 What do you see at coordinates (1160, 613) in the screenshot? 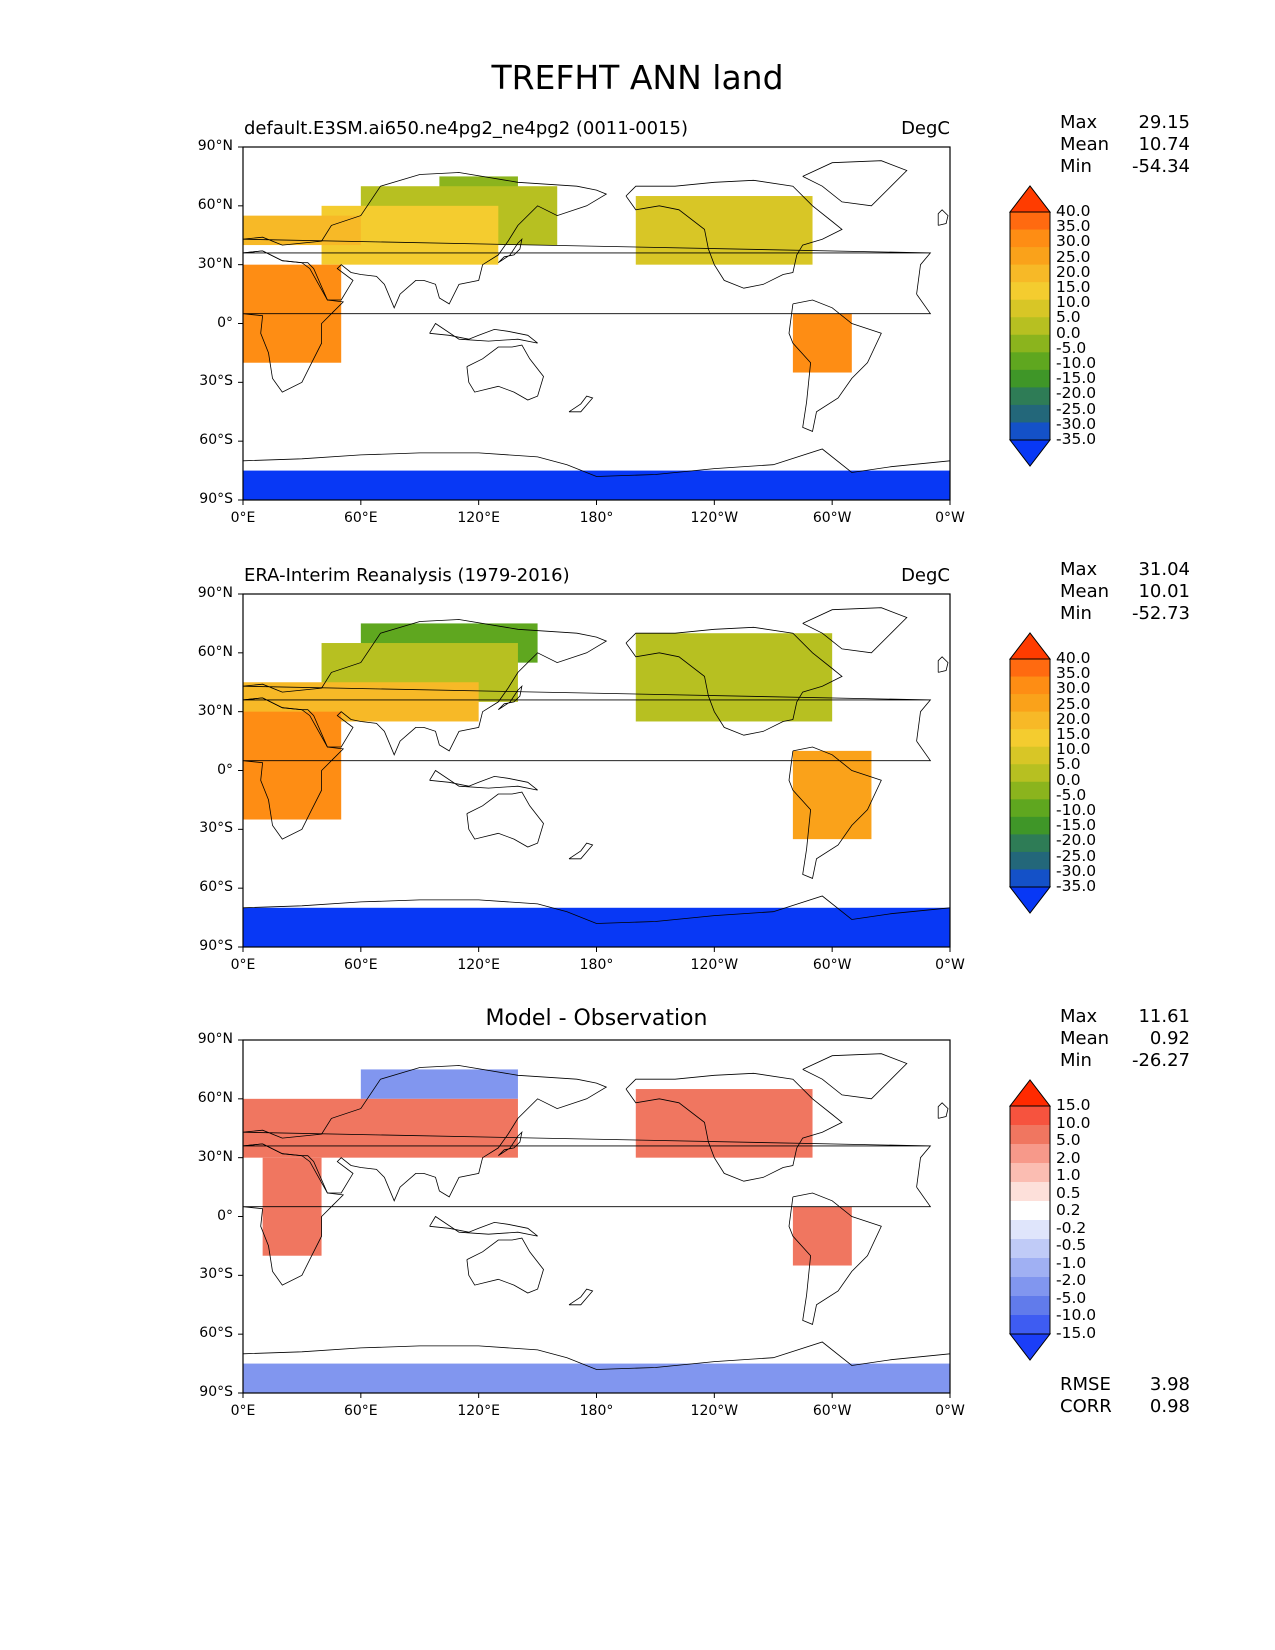
I see `min-value: -52.73` at bounding box center [1160, 613].